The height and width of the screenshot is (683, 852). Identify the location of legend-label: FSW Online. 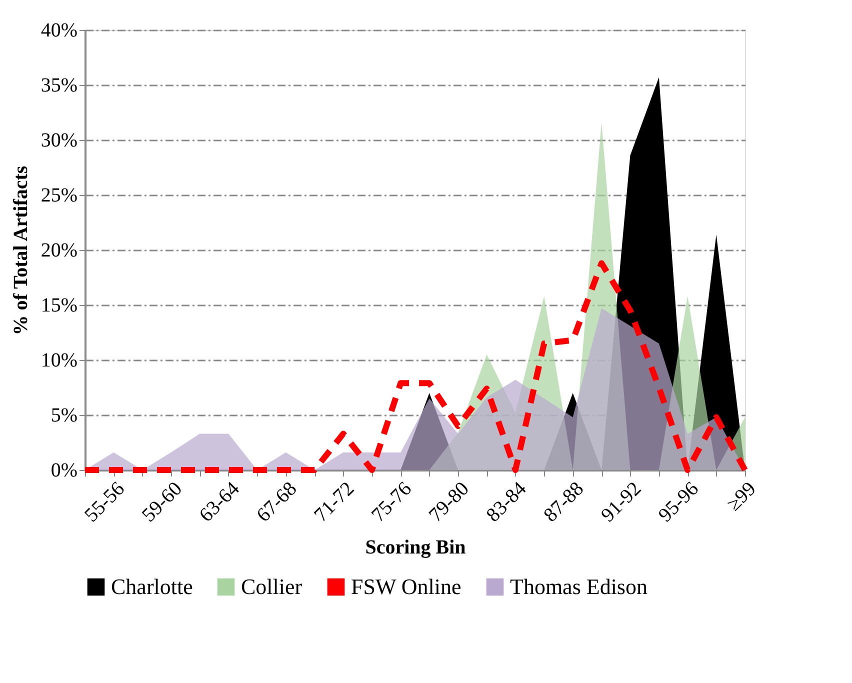
(406, 586).